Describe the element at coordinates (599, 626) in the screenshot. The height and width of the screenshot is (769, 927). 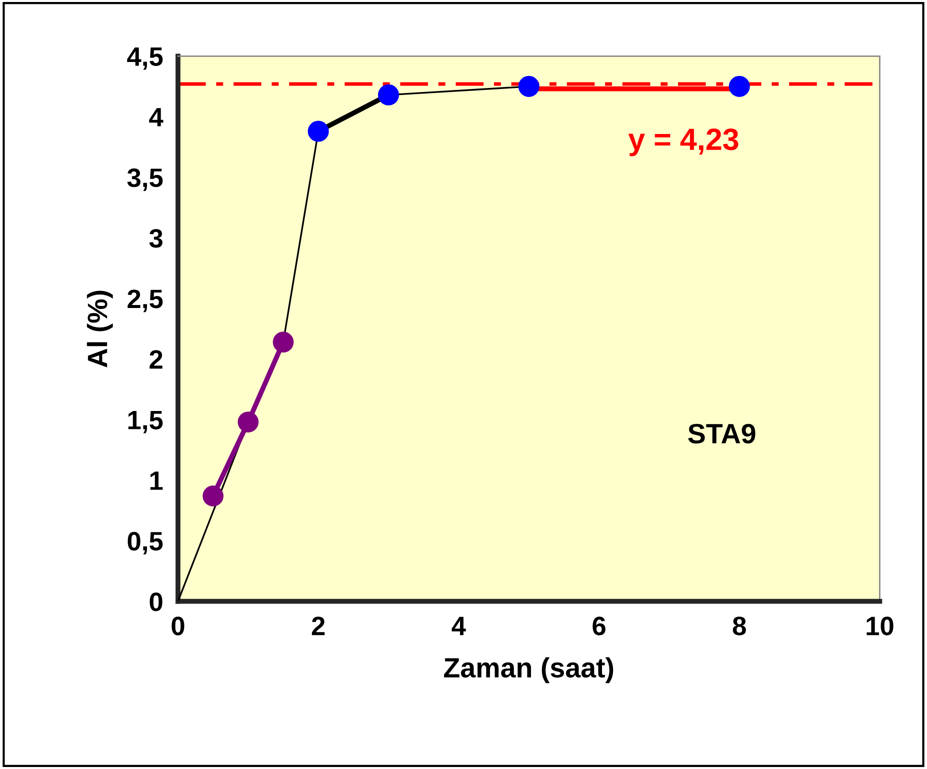
I see `x-tick-label: 6` at that location.